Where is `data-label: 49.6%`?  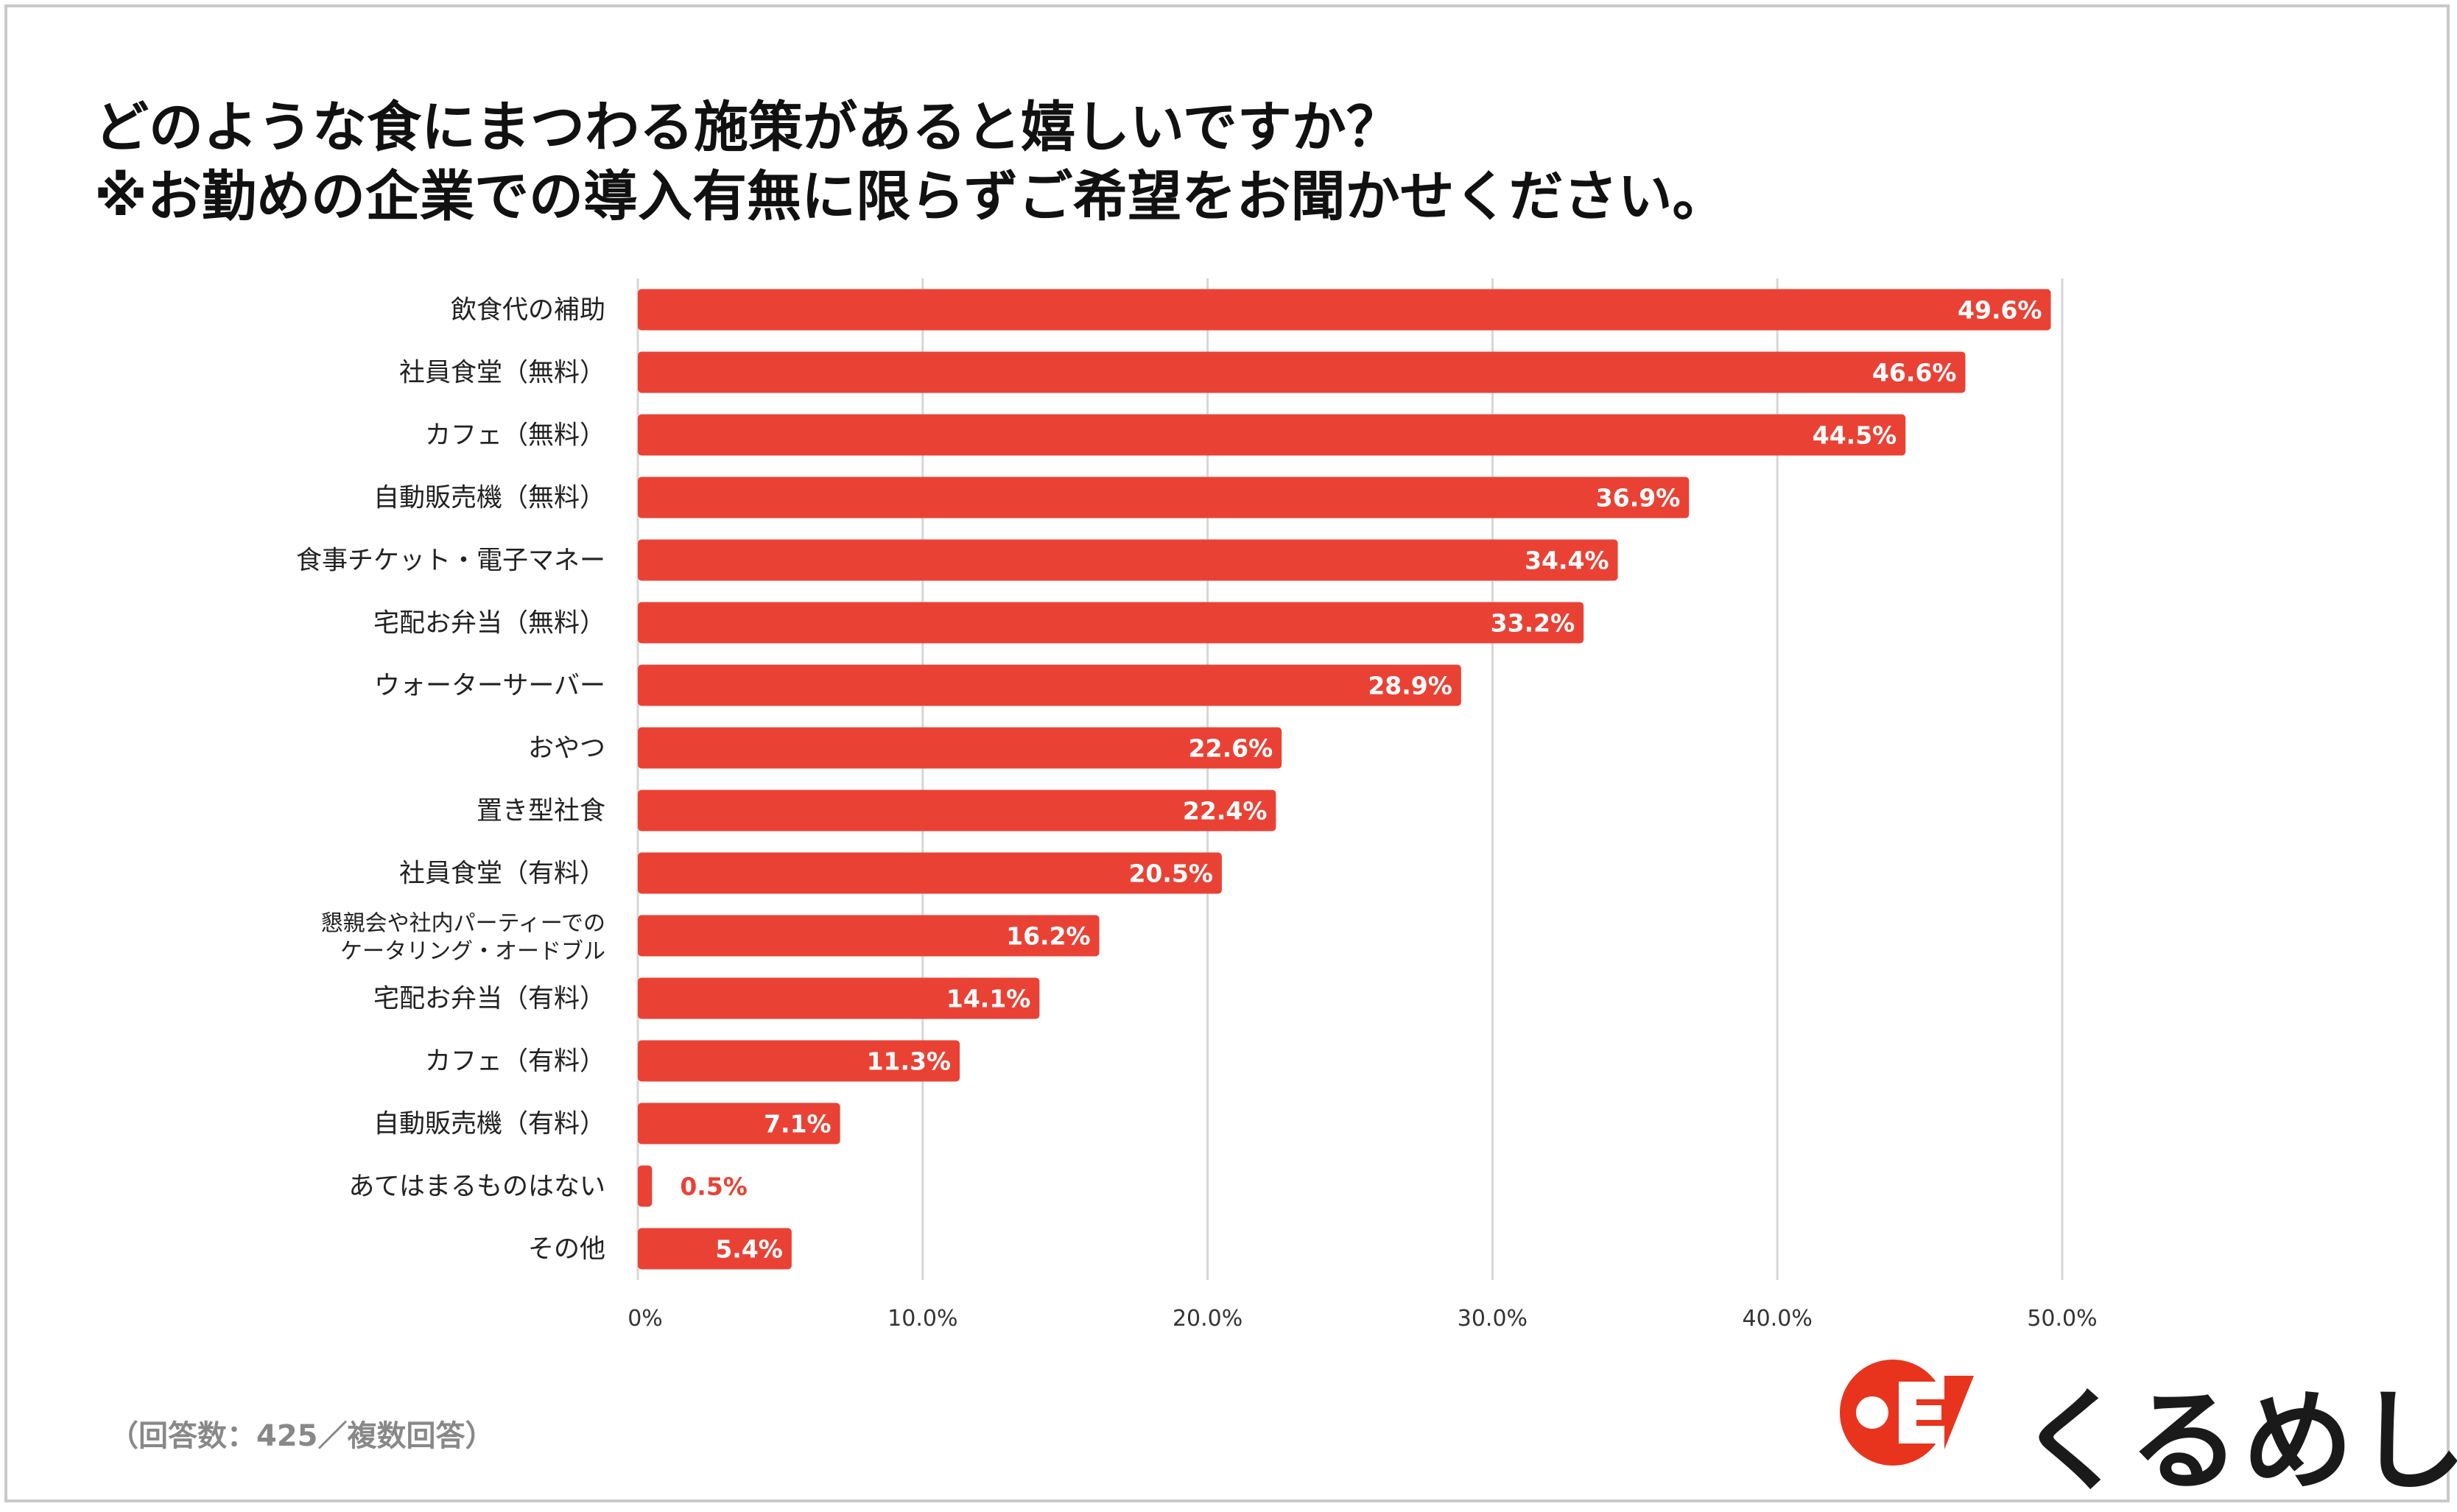 data-label: 49.6% is located at coordinates (2000, 310).